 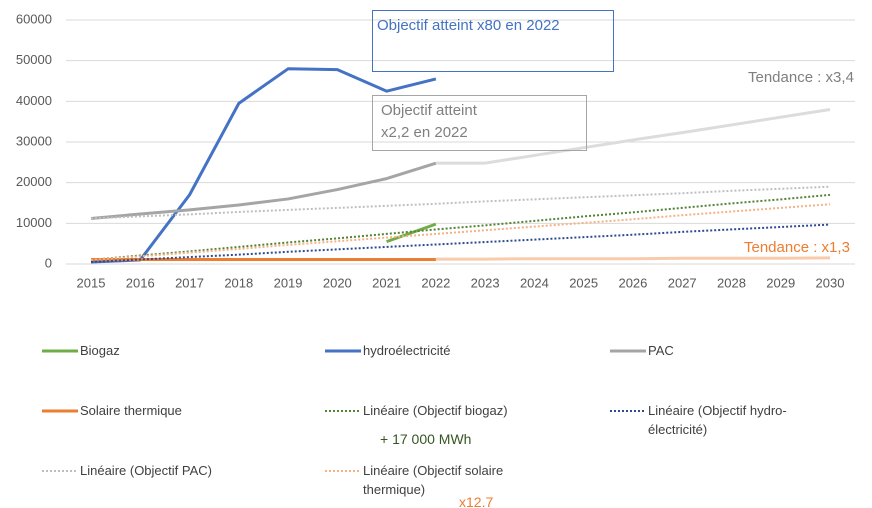 I want to click on x-tick-label: 2025, so click(x=583, y=282).